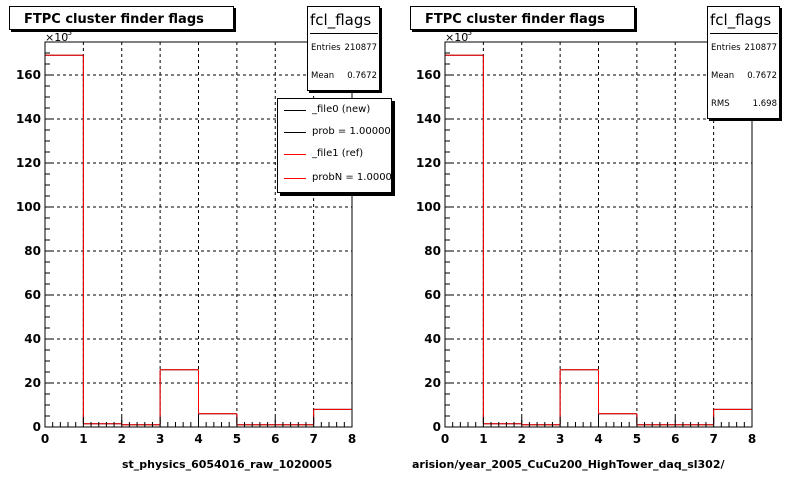  I want to click on panel-1-stats-mean: Mean 0.7672, so click(344, 76).